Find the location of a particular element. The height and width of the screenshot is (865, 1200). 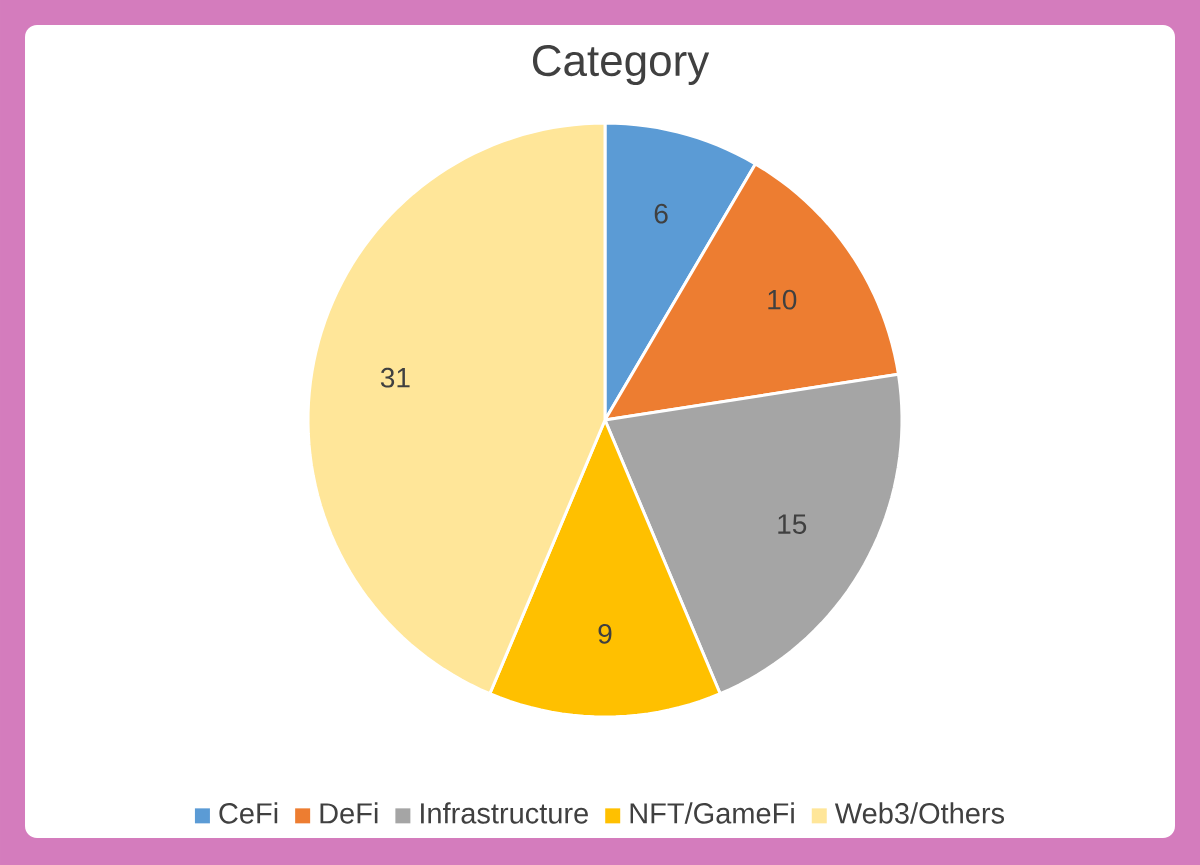

data-label: 10 is located at coordinates (782, 299).